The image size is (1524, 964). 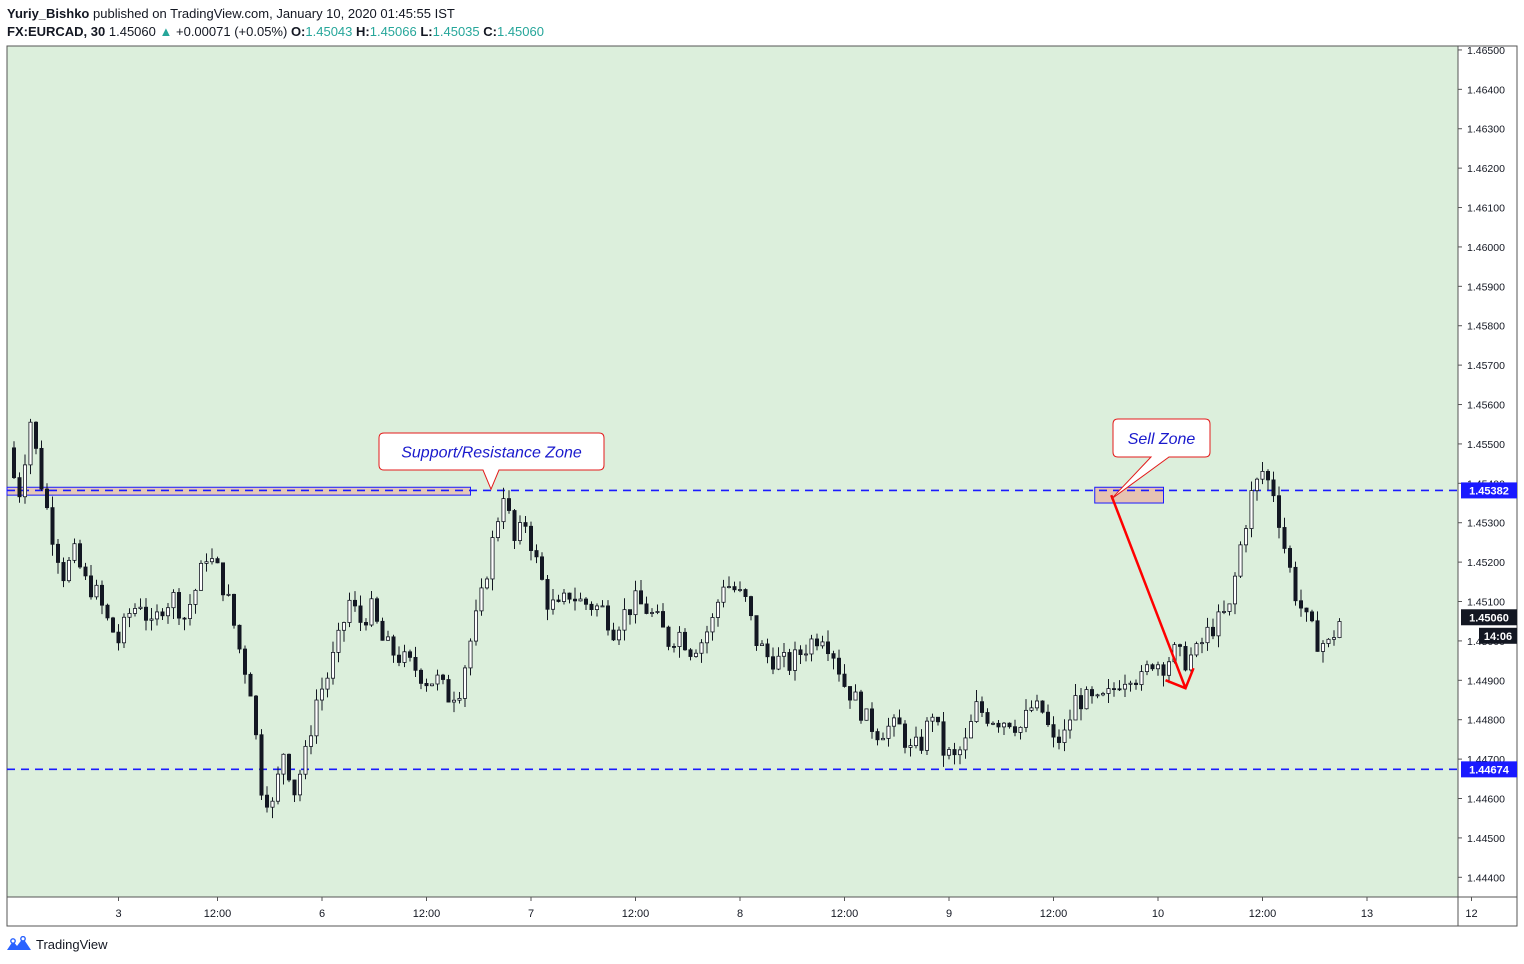 I want to click on tradingview-brand: TradingView, so click(x=72, y=944).